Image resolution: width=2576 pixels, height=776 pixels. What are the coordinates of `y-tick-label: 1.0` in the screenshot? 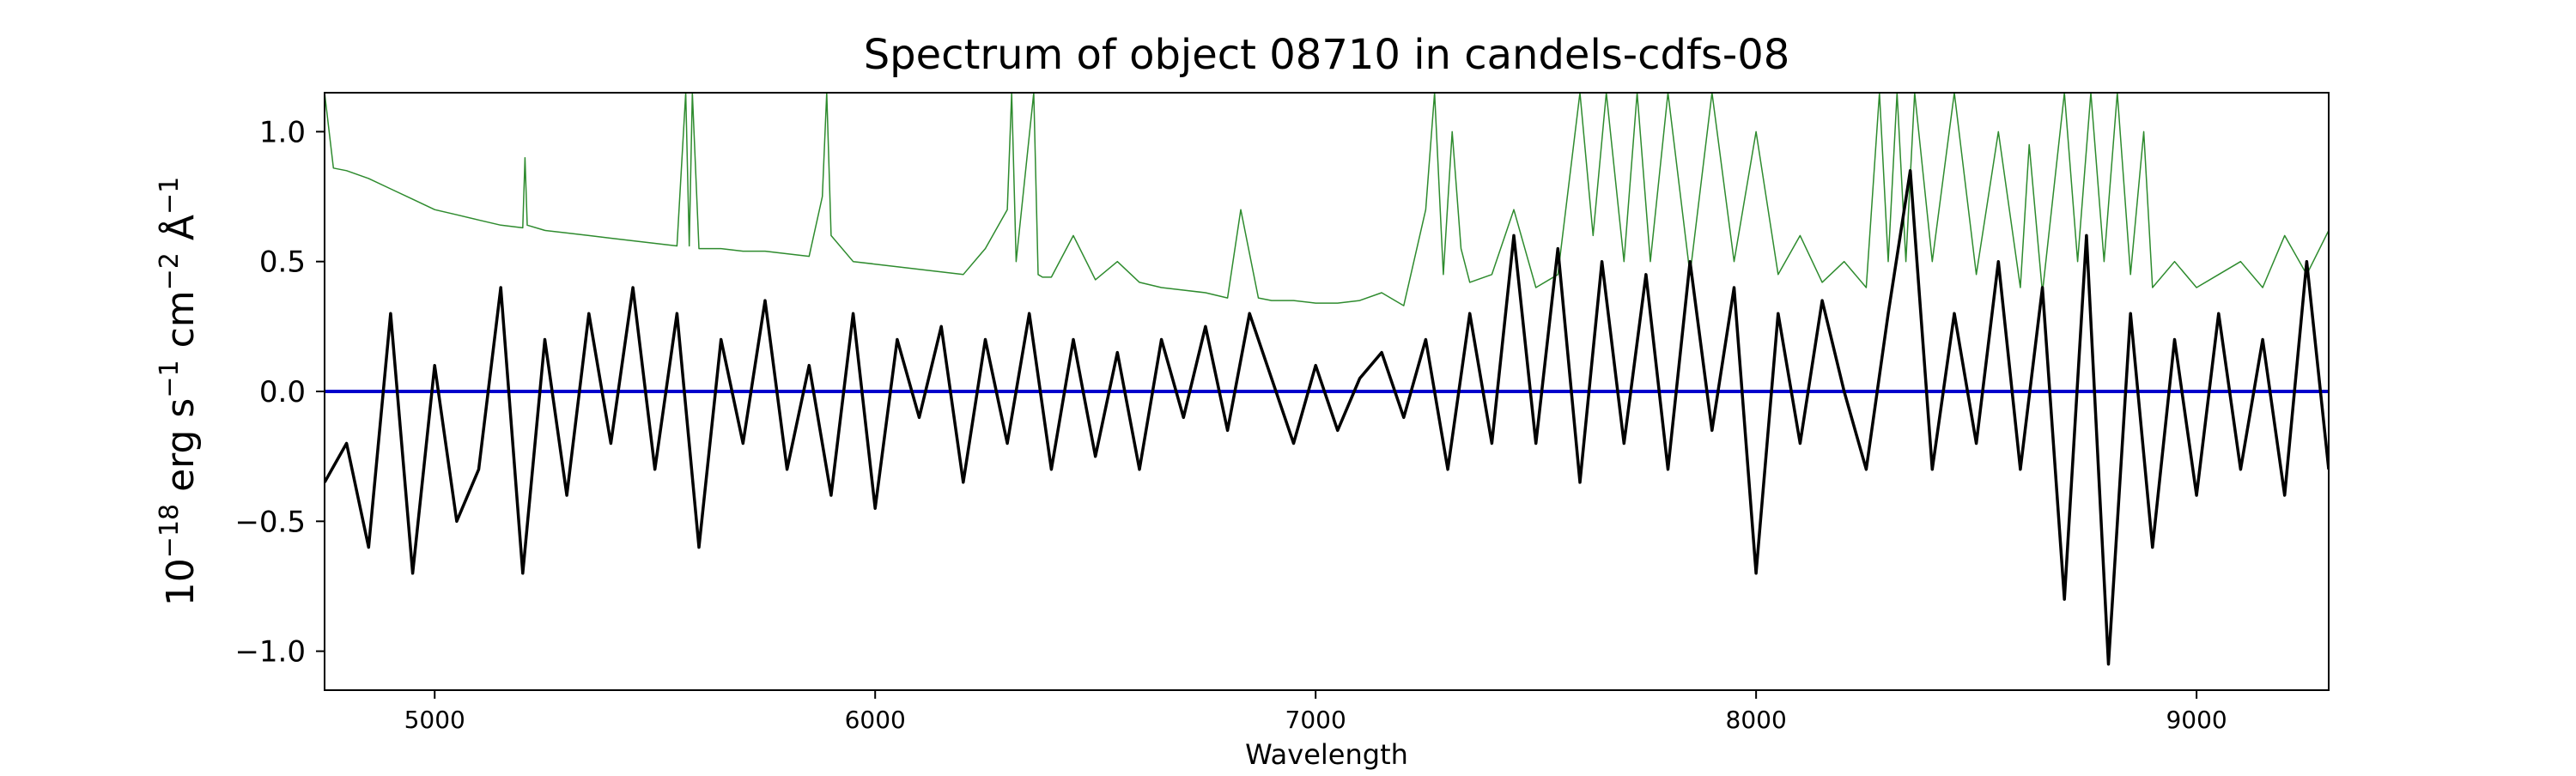 It's located at (282, 132).